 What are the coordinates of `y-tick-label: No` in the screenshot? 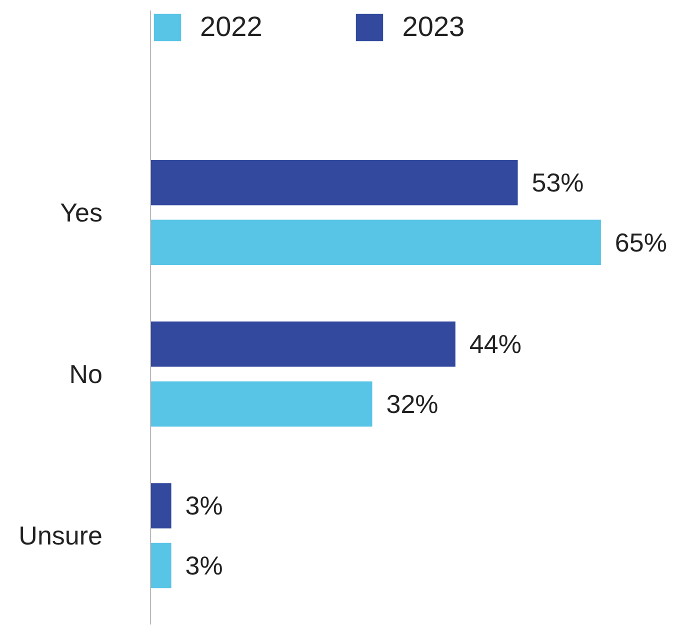 It's located at (86, 374).